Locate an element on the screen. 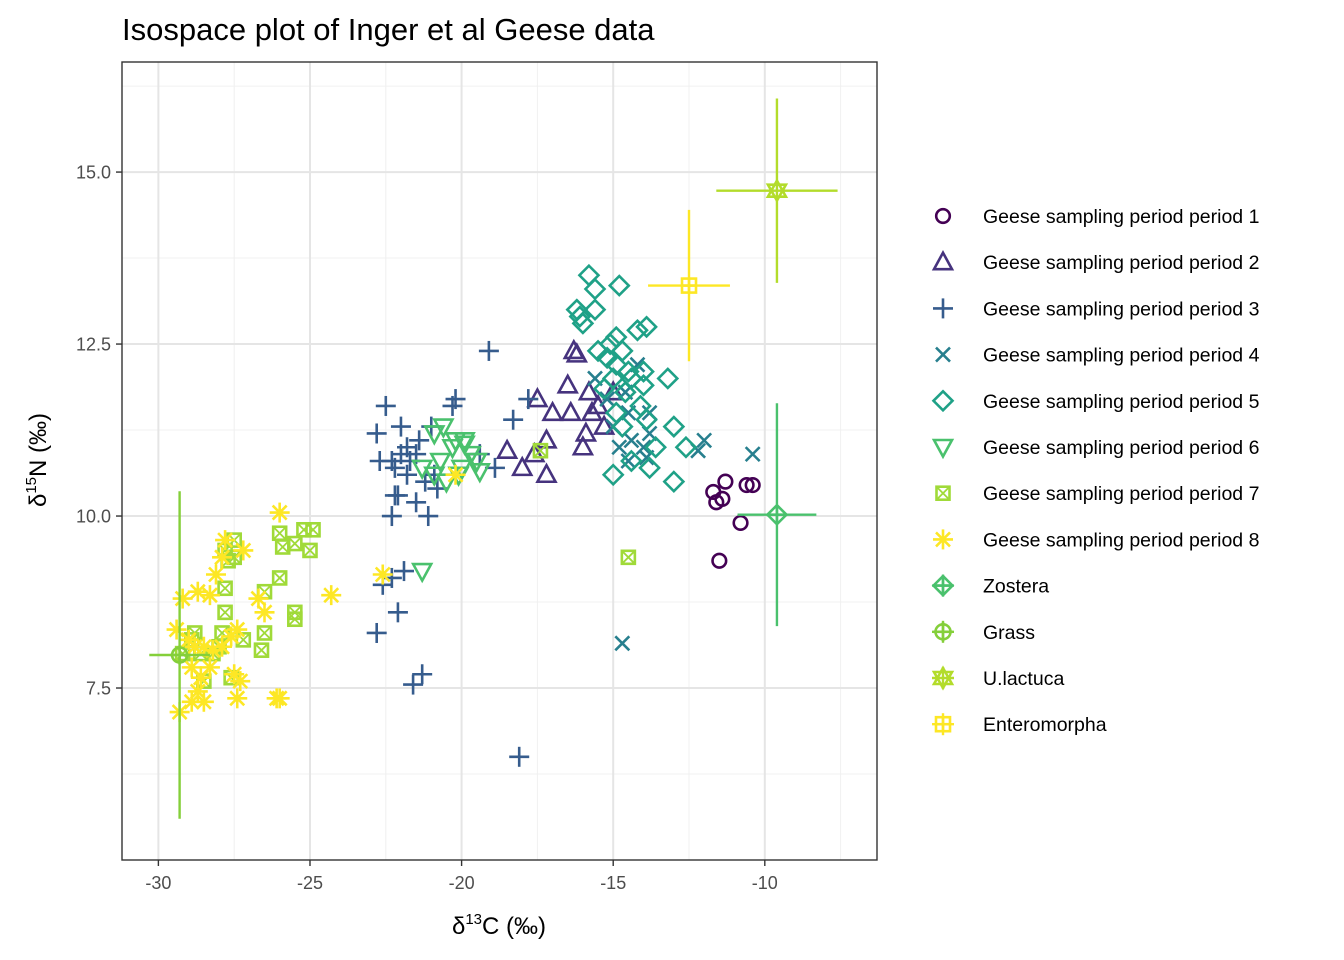  x-tick-label: -10 is located at coordinates (765, 883).